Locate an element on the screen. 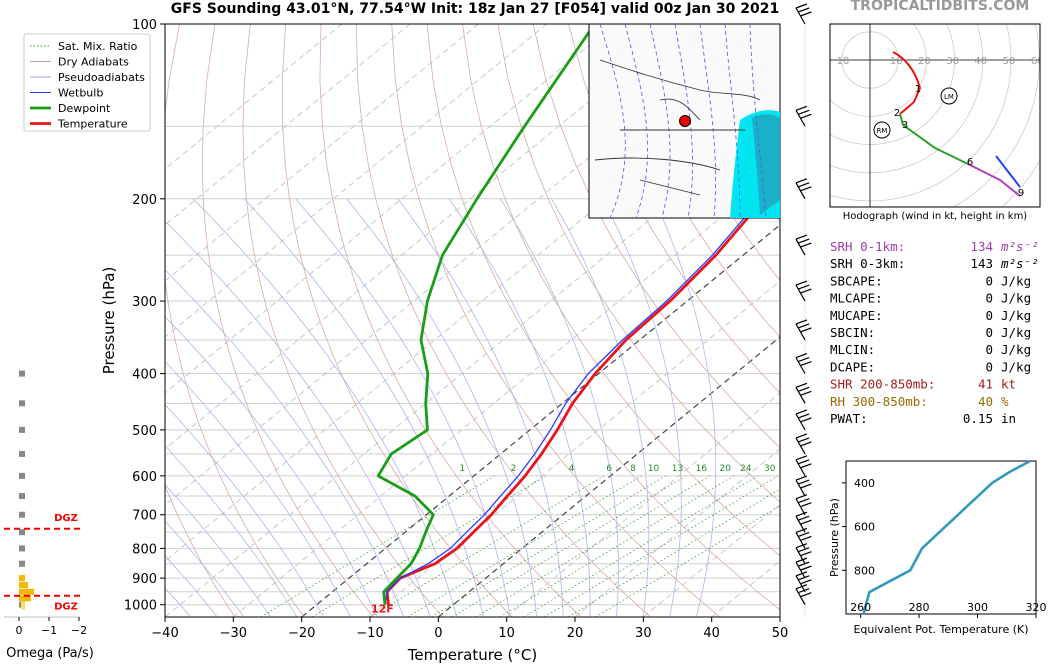  index-label: SHR 200-850mb: is located at coordinates (882, 384).